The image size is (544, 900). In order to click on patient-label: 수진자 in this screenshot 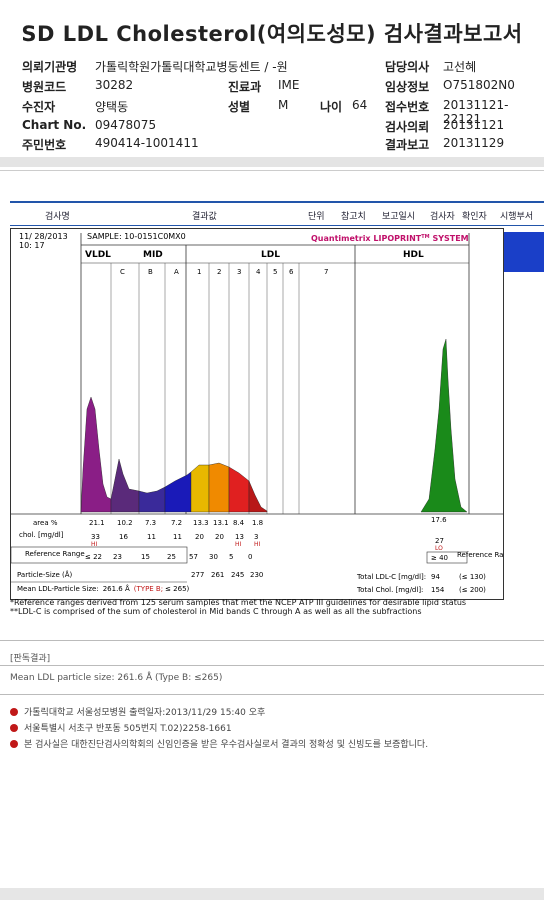, I will do `click(39, 107)`.